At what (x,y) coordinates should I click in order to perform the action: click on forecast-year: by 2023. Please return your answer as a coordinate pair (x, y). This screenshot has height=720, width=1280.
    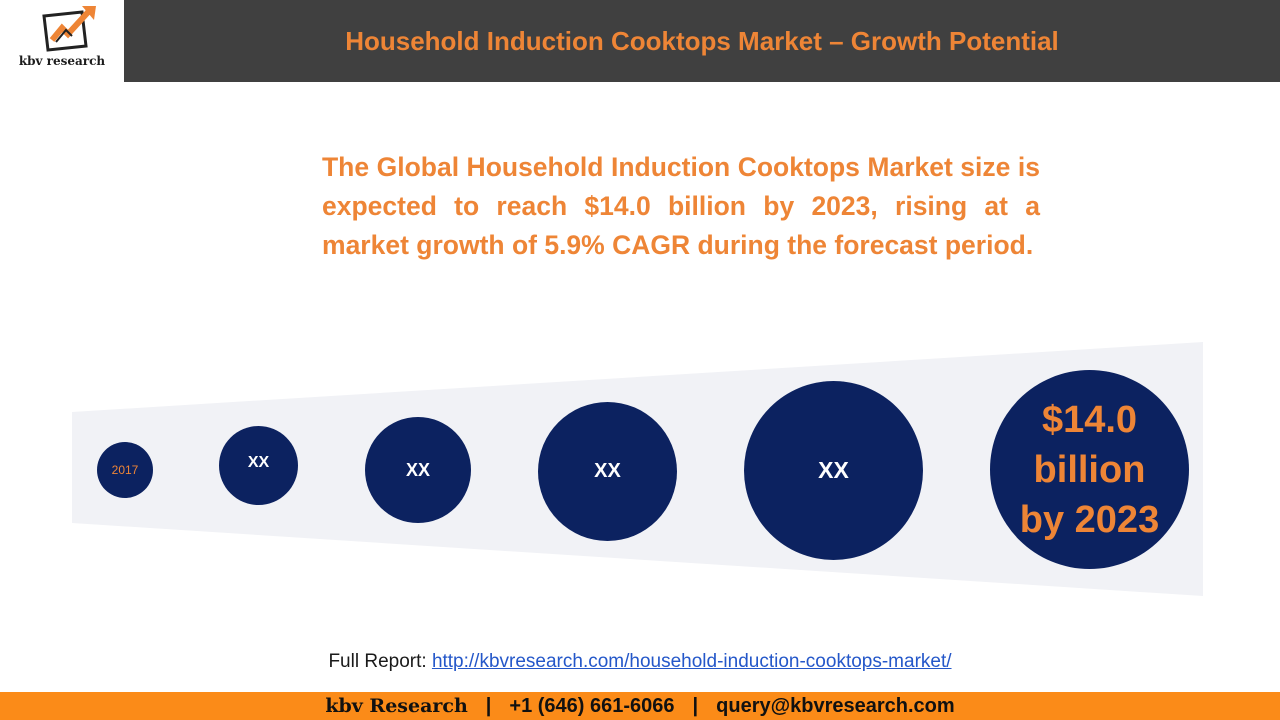
    Looking at the image, I should click on (1089, 519).